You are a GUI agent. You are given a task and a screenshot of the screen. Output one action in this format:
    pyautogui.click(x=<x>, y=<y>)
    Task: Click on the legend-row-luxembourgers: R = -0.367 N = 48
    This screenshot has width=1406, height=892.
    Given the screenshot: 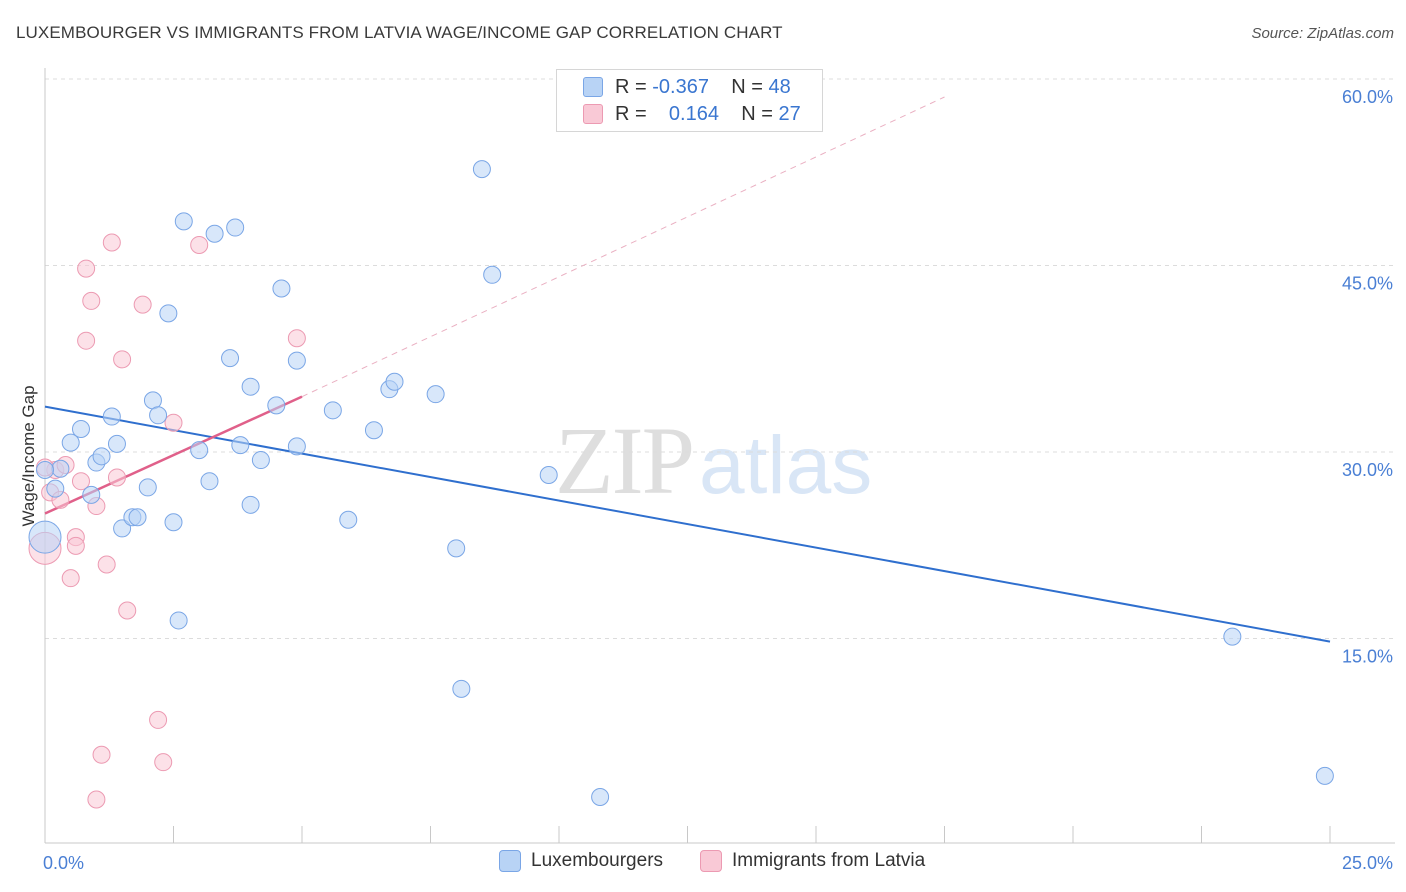 What is the action you would take?
    pyautogui.click(x=687, y=87)
    